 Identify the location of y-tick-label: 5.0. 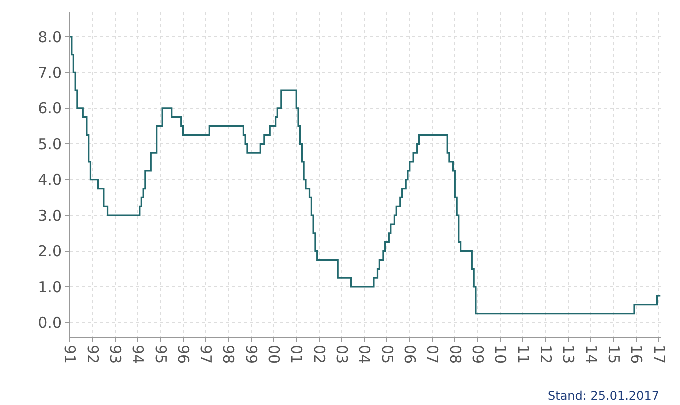
(50, 144).